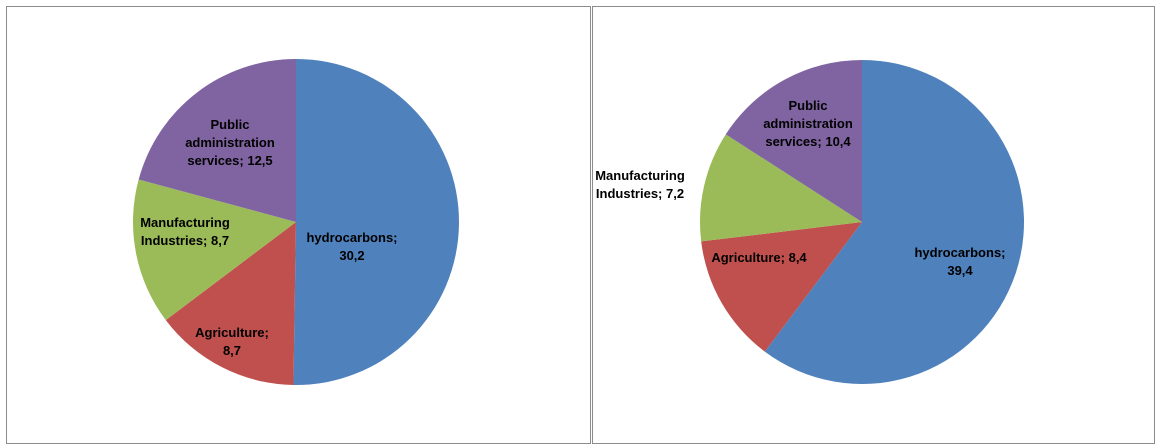 This screenshot has width=1158, height=444. What do you see at coordinates (185, 231) in the screenshot?
I see `data-label-manufacturing-industries: Manufacturing Industries; 8,7` at bounding box center [185, 231].